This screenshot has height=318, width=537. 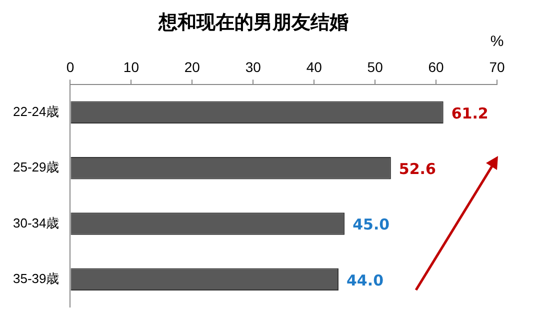 What do you see at coordinates (417, 169) in the screenshot?
I see `data-label: 52.6` at bounding box center [417, 169].